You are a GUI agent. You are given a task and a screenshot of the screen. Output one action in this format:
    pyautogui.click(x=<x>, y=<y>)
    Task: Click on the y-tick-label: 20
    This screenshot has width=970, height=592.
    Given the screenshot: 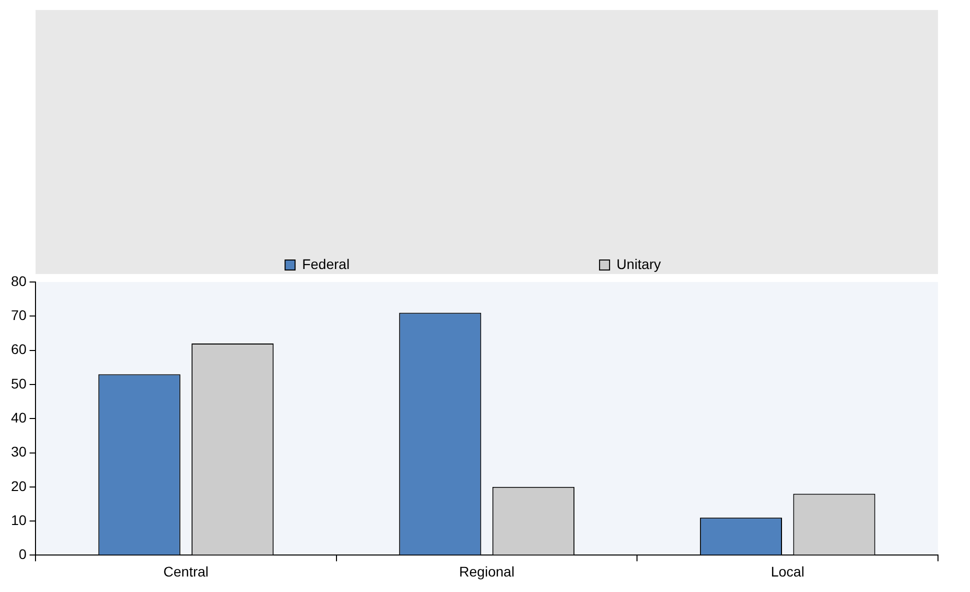 What is the action you would take?
    pyautogui.click(x=18, y=486)
    